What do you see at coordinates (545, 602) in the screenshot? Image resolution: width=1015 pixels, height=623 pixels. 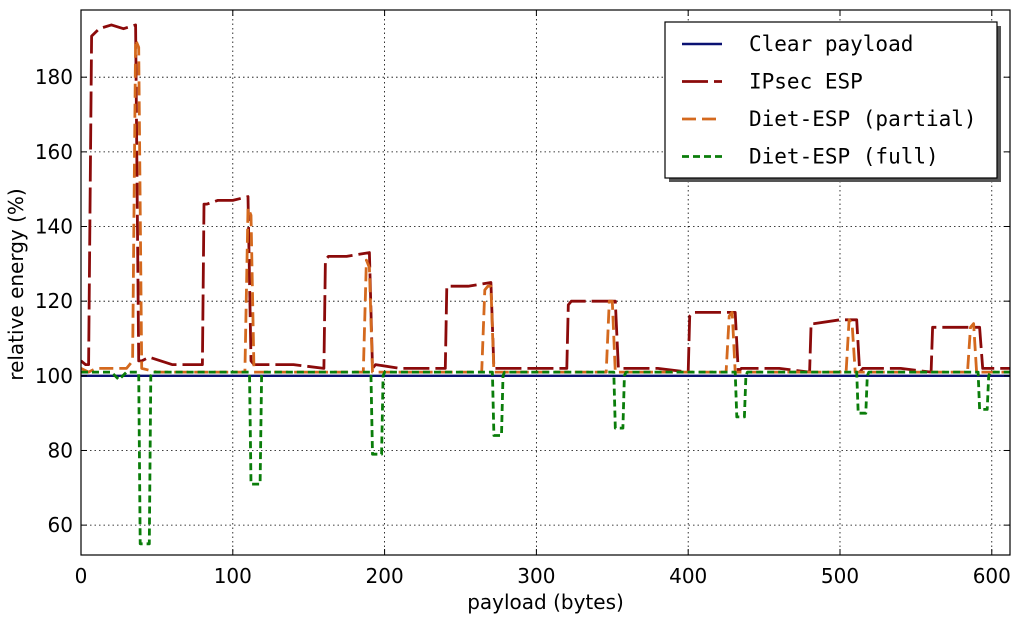 I see `x-axis-title: payload (bytes)` at bounding box center [545, 602].